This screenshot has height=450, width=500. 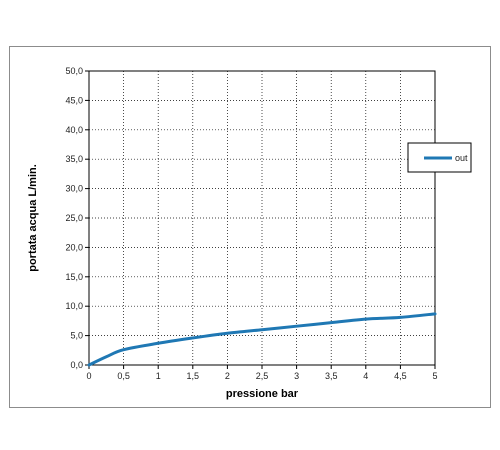 I want to click on x-tick-label: 1, so click(x=158, y=376).